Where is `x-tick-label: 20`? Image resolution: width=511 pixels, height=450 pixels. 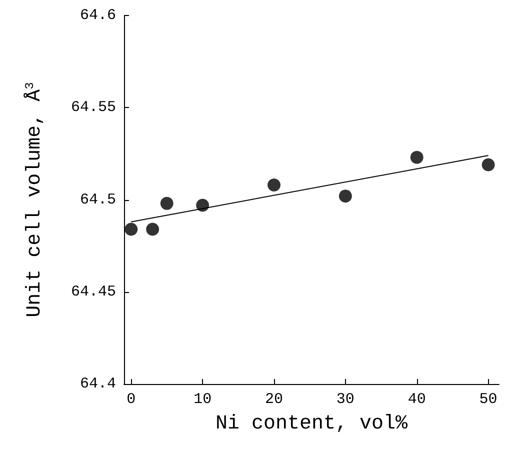 x-tick-label: 20 is located at coordinates (274, 399).